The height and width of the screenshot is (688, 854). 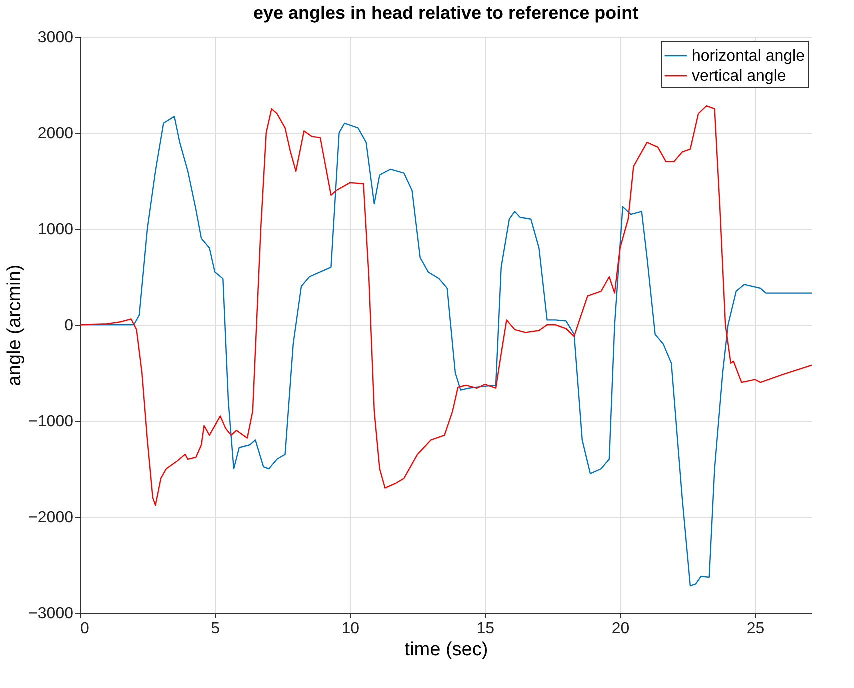 What do you see at coordinates (755, 629) in the screenshot?
I see `x-tick-label: 25` at bounding box center [755, 629].